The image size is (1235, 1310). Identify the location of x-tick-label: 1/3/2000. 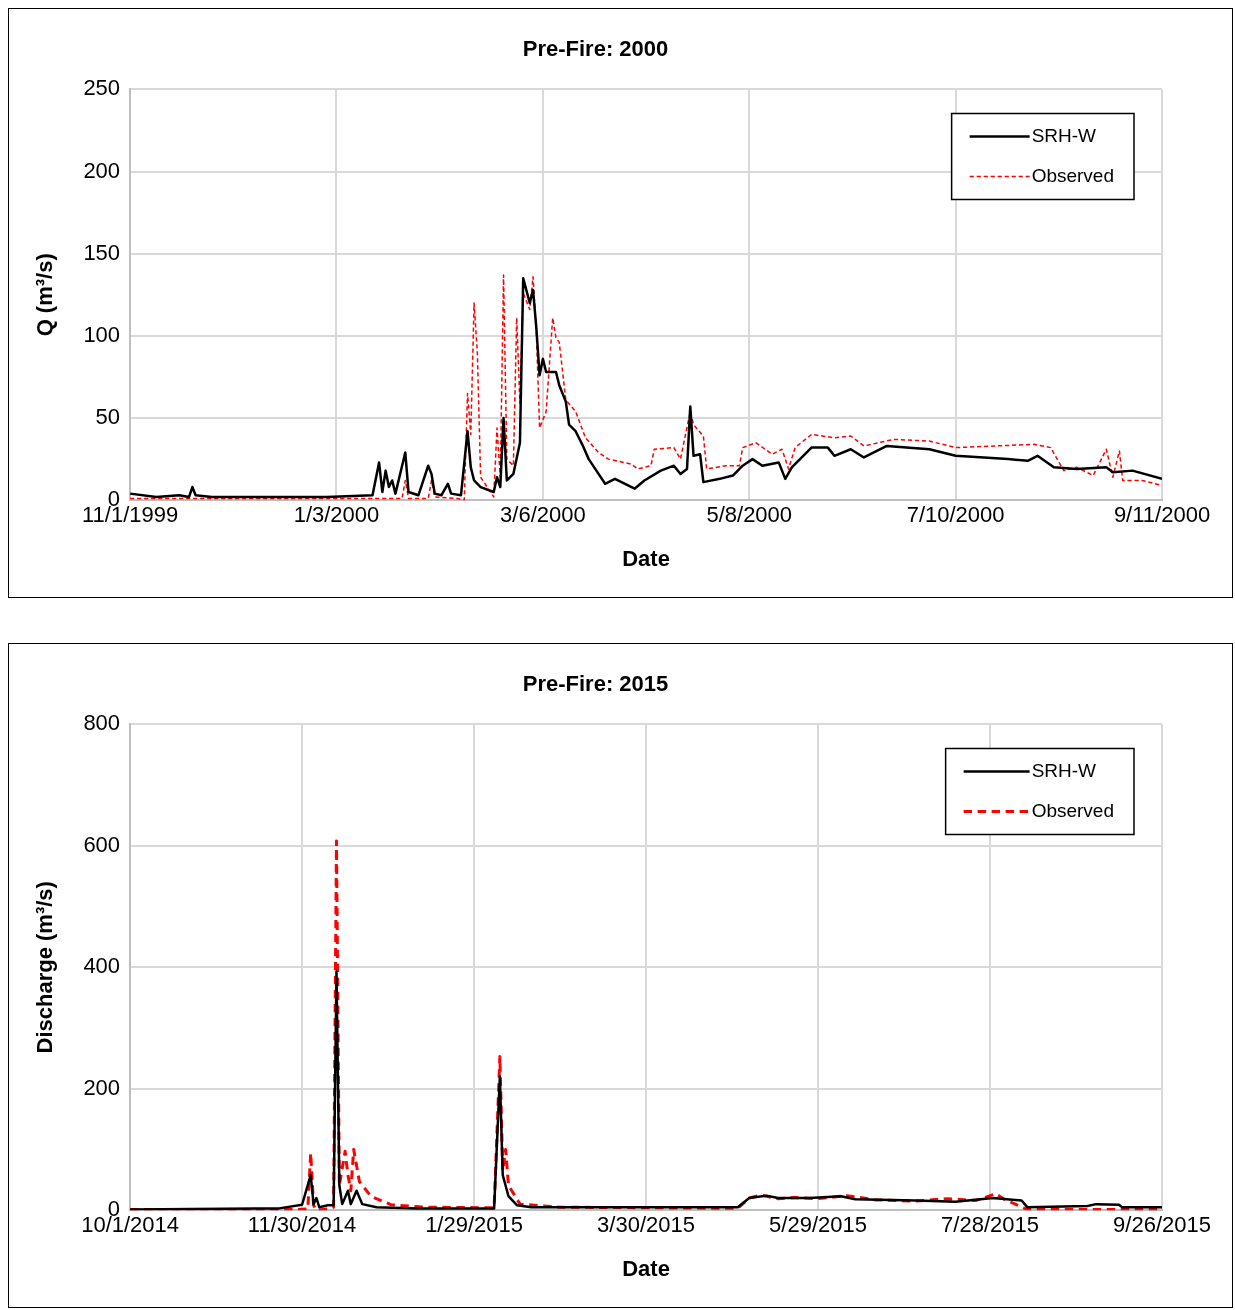
(336, 515).